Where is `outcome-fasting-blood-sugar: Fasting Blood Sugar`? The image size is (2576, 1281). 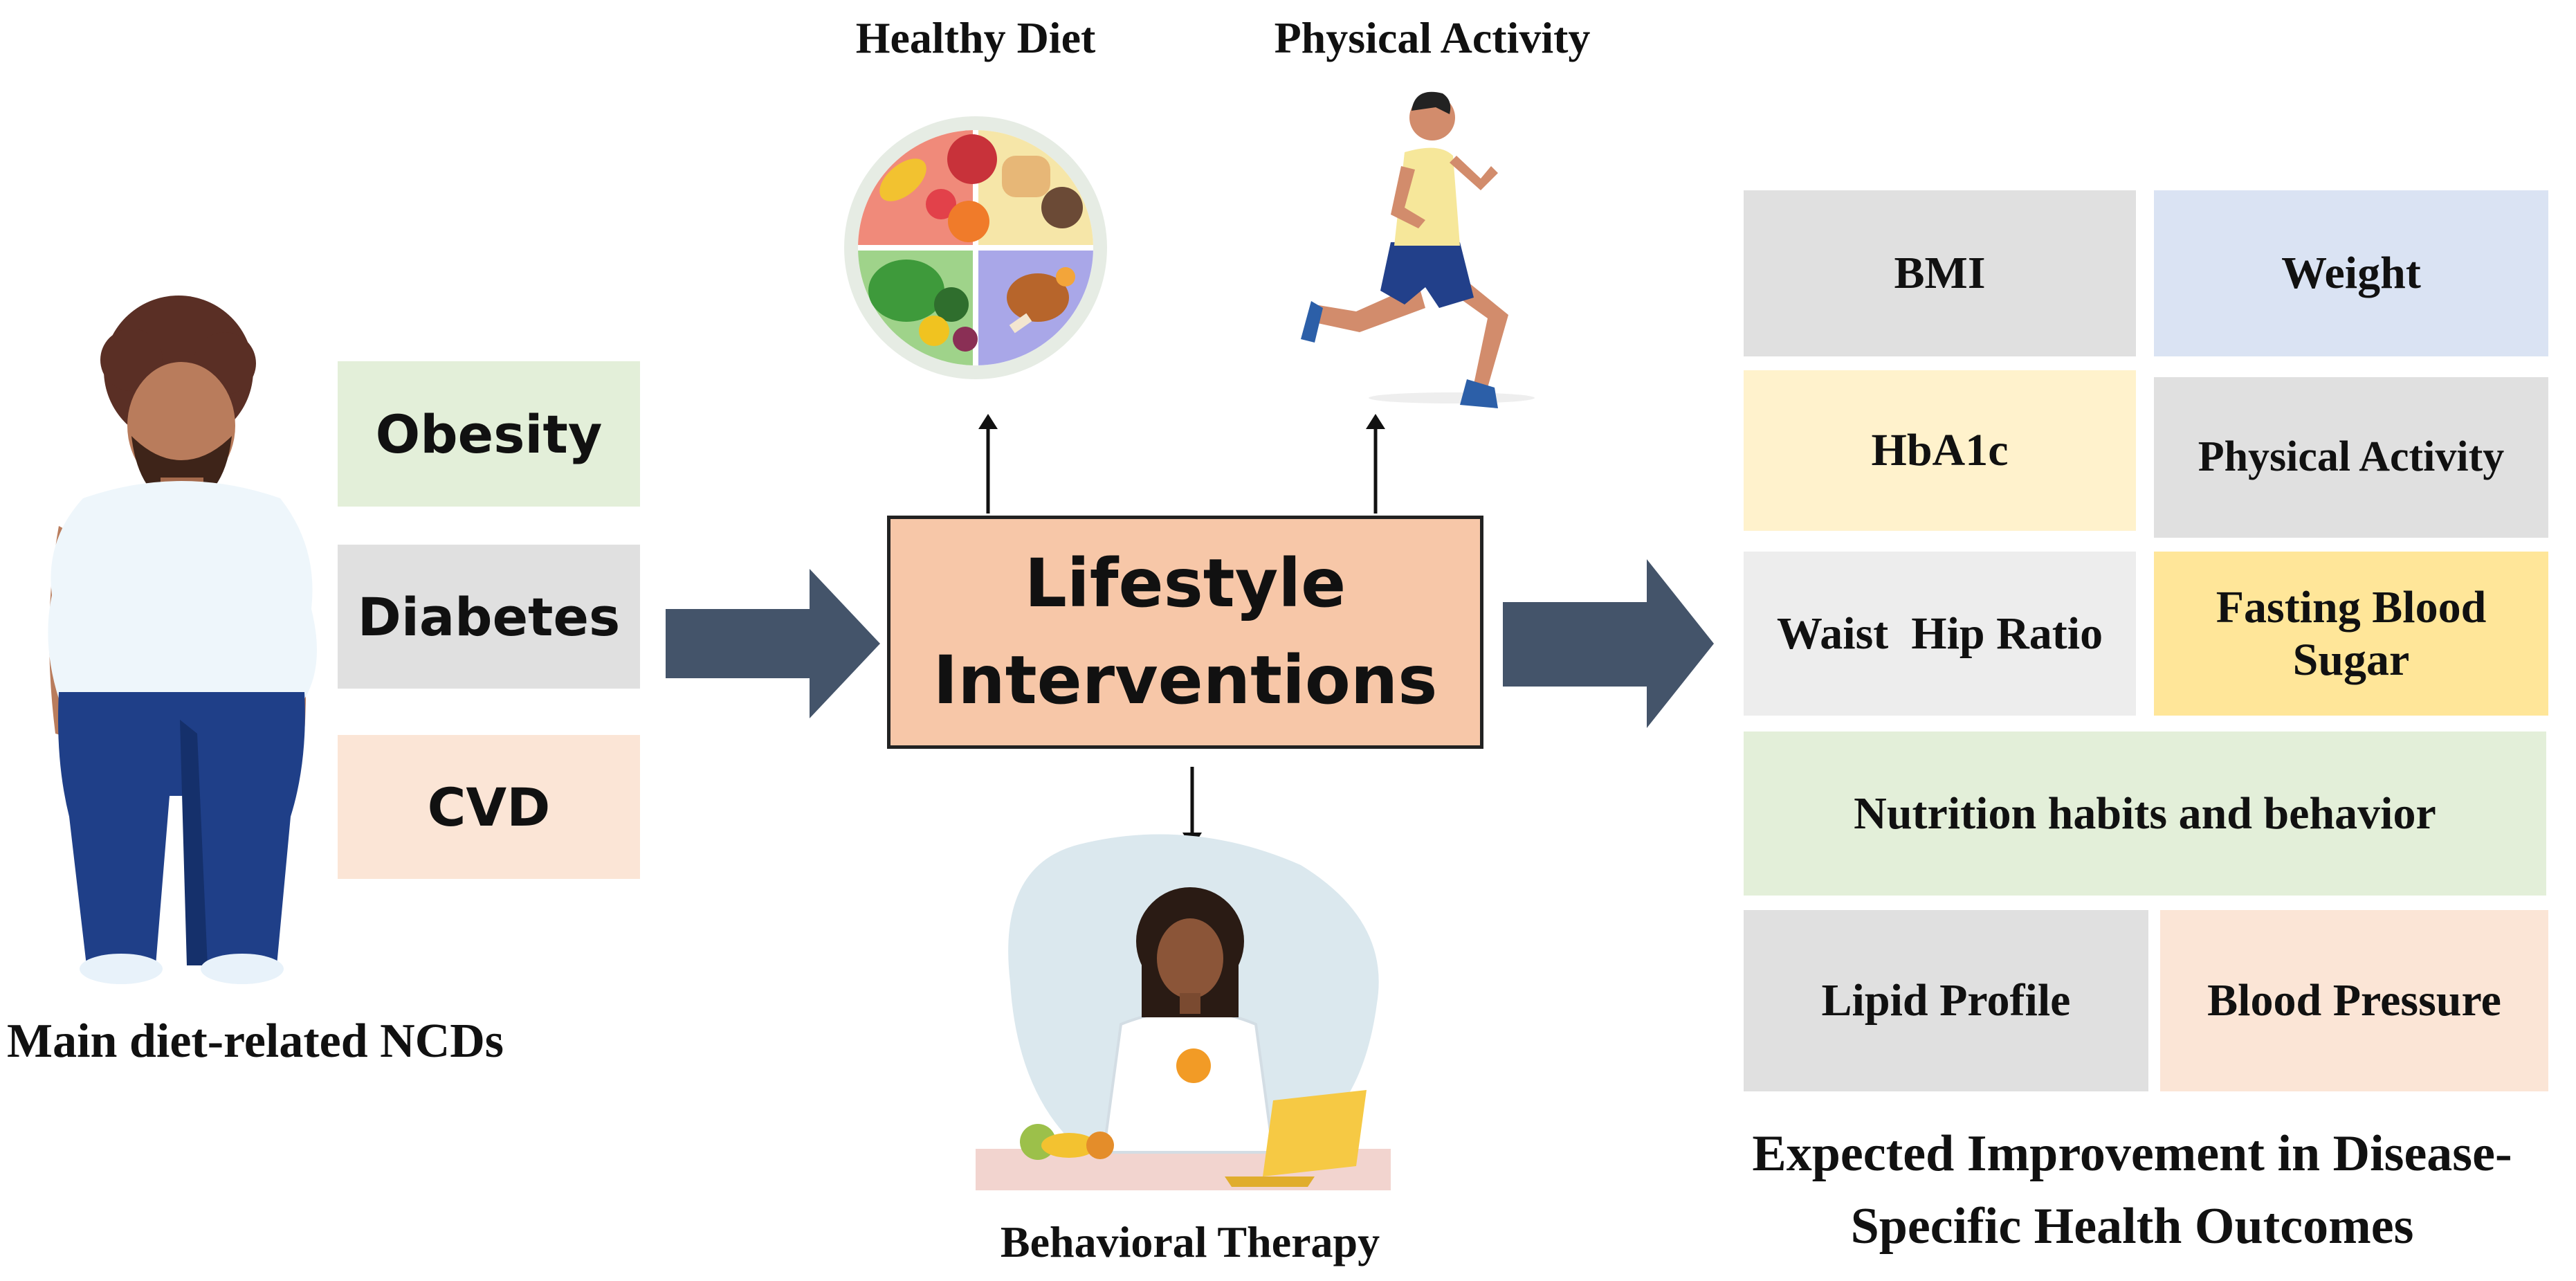 outcome-fasting-blood-sugar: Fasting Blood Sugar is located at coordinates (2351, 634).